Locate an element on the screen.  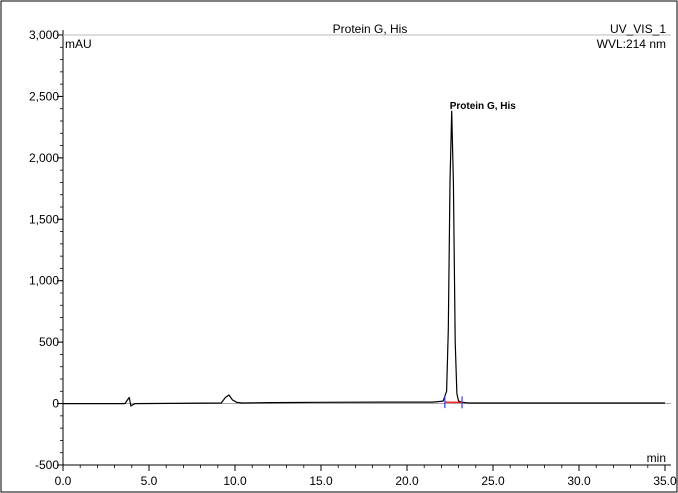
x-tick-label: 35.0 is located at coordinates (665, 481).